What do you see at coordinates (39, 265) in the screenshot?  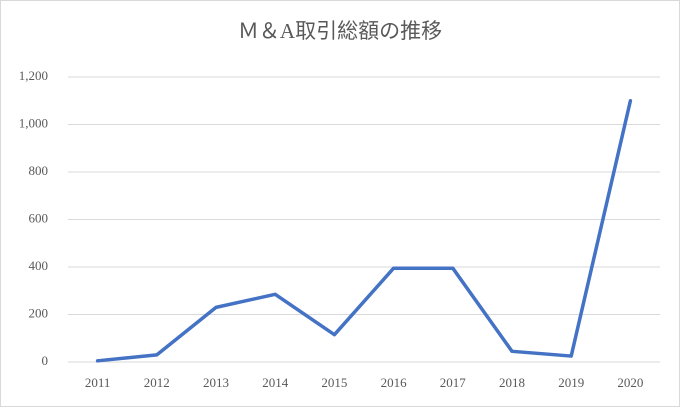 I see `y-tick-label: 400` at bounding box center [39, 265].